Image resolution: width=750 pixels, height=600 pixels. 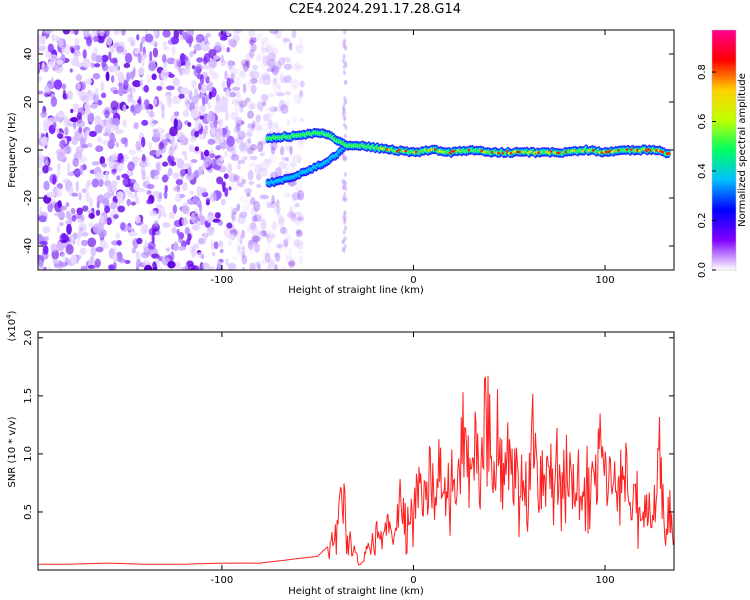 I want to click on y-tick-label: -40, so click(x=28, y=246).